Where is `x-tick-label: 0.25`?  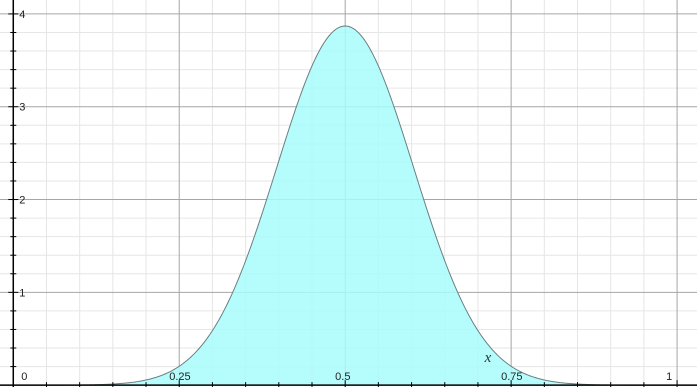
x-tick-label: 0.25 is located at coordinates (179, 377).